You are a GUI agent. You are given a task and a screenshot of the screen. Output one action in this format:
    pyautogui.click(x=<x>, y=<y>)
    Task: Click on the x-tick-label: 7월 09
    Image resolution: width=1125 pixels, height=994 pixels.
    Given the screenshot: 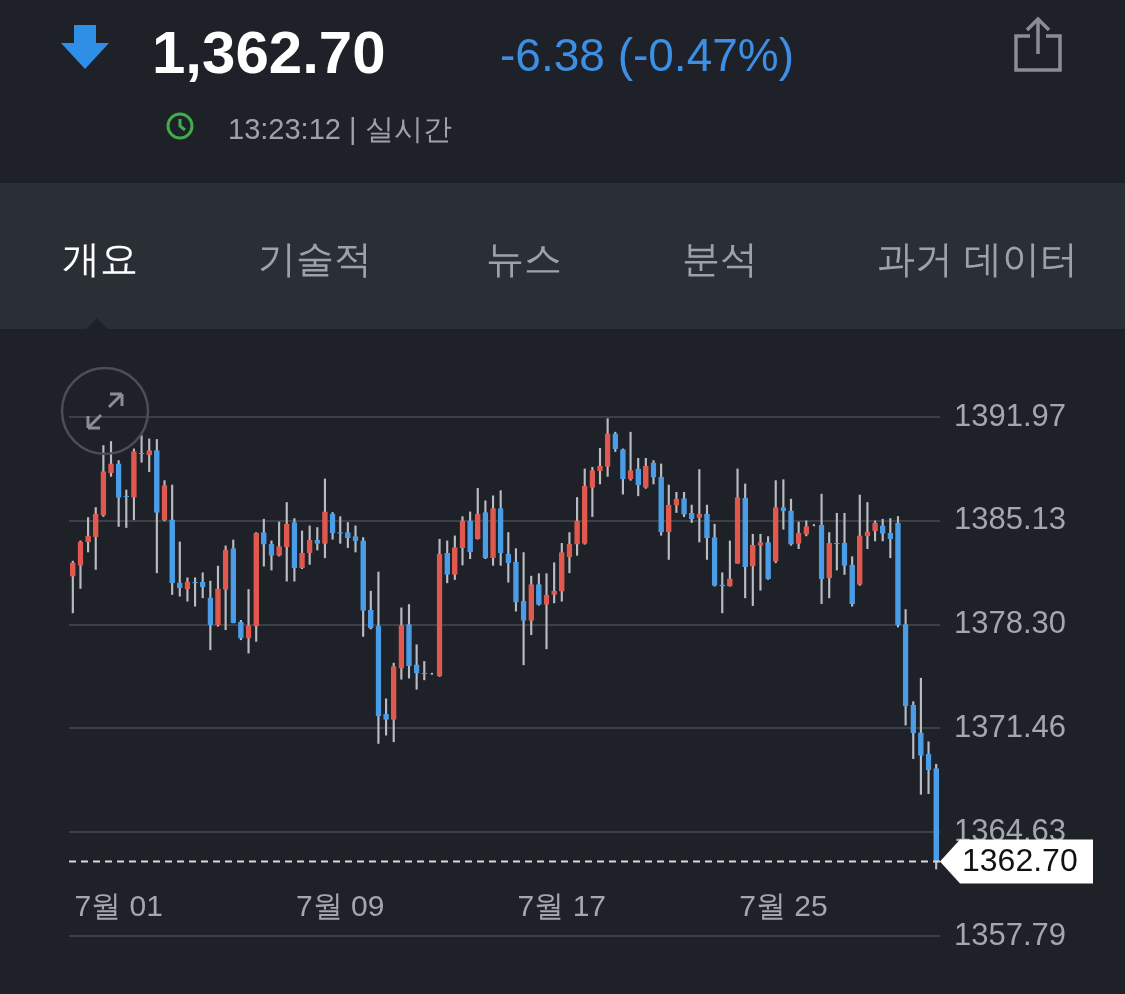 What is the action you would take?
    pyautogui.click(x=340, y=906)
    